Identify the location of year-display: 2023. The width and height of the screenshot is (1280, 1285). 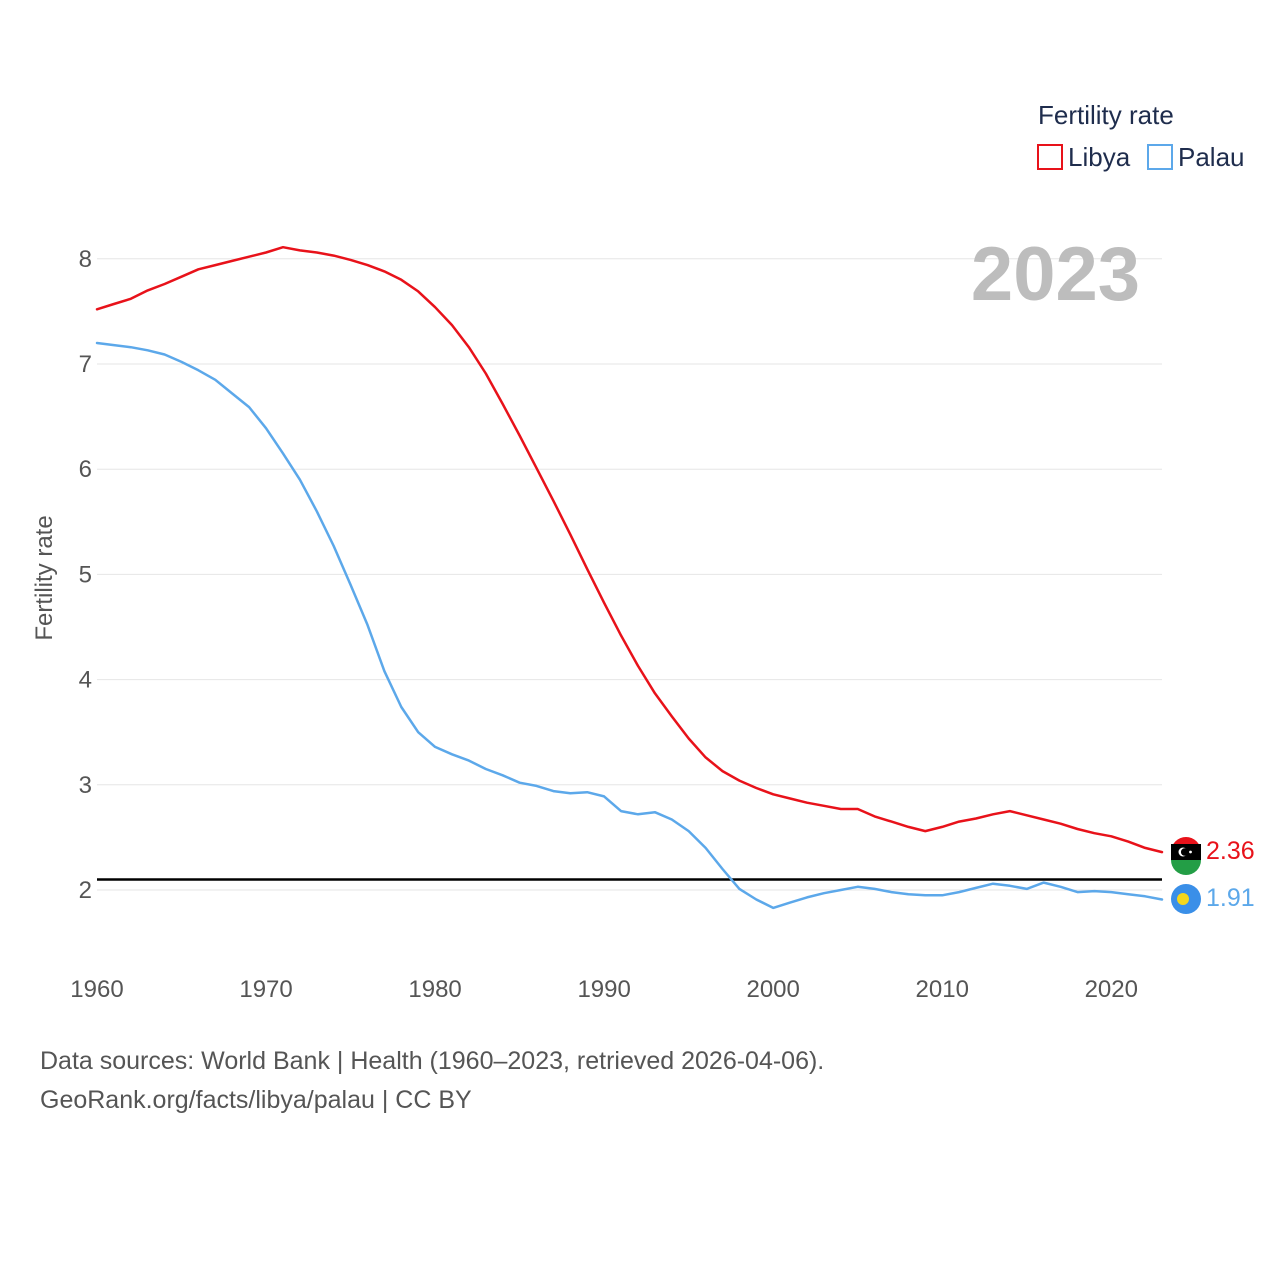
(1055, 274).